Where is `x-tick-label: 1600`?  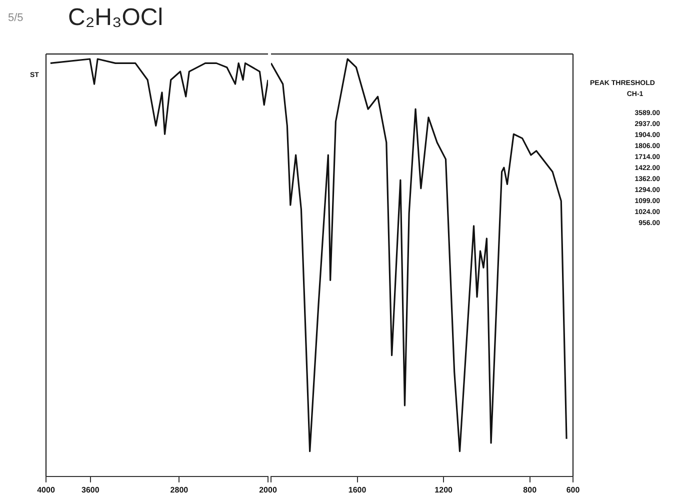 x-tick-label: 1600 is located at coordinates (357, 489).